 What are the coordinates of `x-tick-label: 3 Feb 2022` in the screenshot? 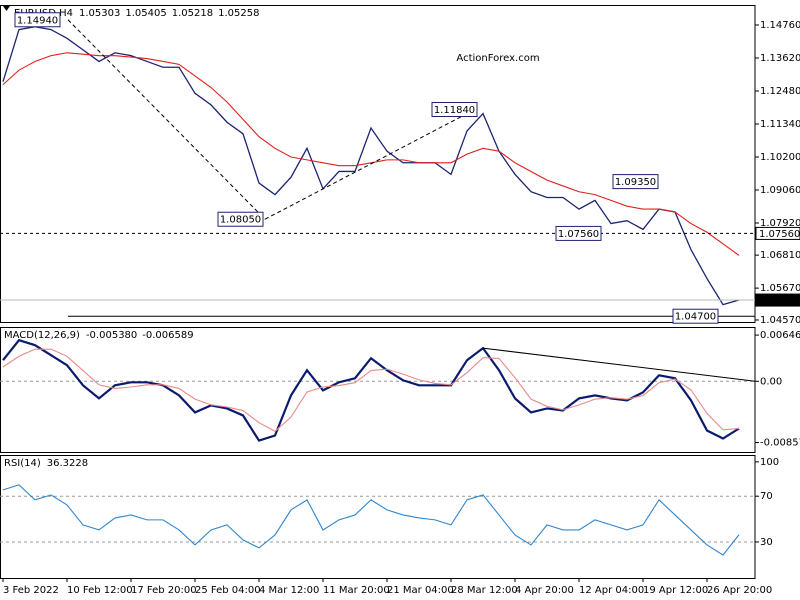 It's located at (31, 590).